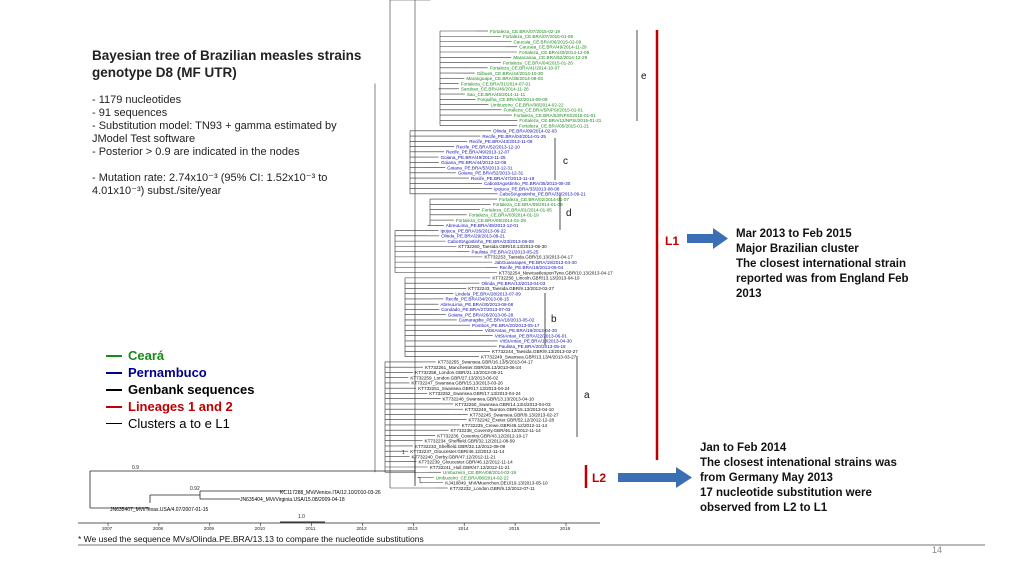 The height and width of the screenshot is (576, 1024). I want to click on leaf-label: KT732238_Coventry.GBR/46.12/2012-11-14, so click(495, 430).